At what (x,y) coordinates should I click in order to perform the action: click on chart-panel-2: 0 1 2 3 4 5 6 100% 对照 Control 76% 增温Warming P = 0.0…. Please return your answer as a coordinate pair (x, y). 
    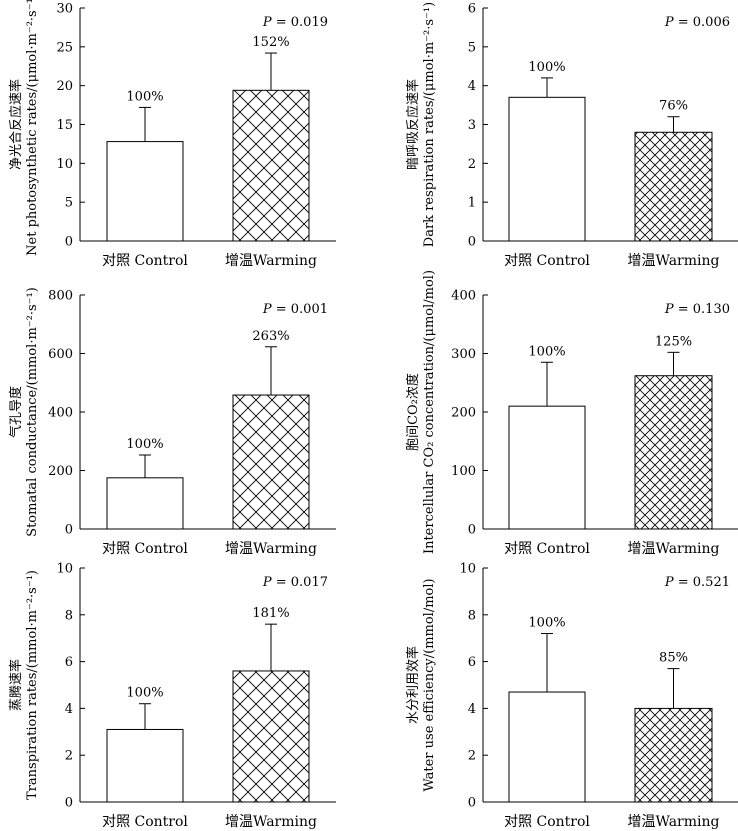
    Looking at the image, I should click on (571, 135).